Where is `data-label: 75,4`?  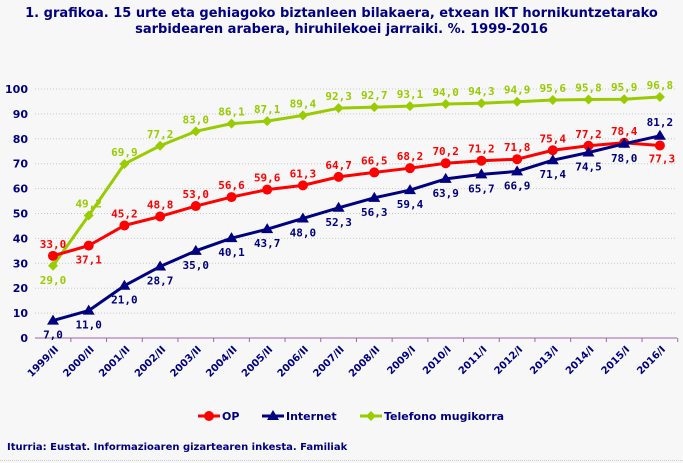
data-label: 75,4 is located at coordinates (553, 138).